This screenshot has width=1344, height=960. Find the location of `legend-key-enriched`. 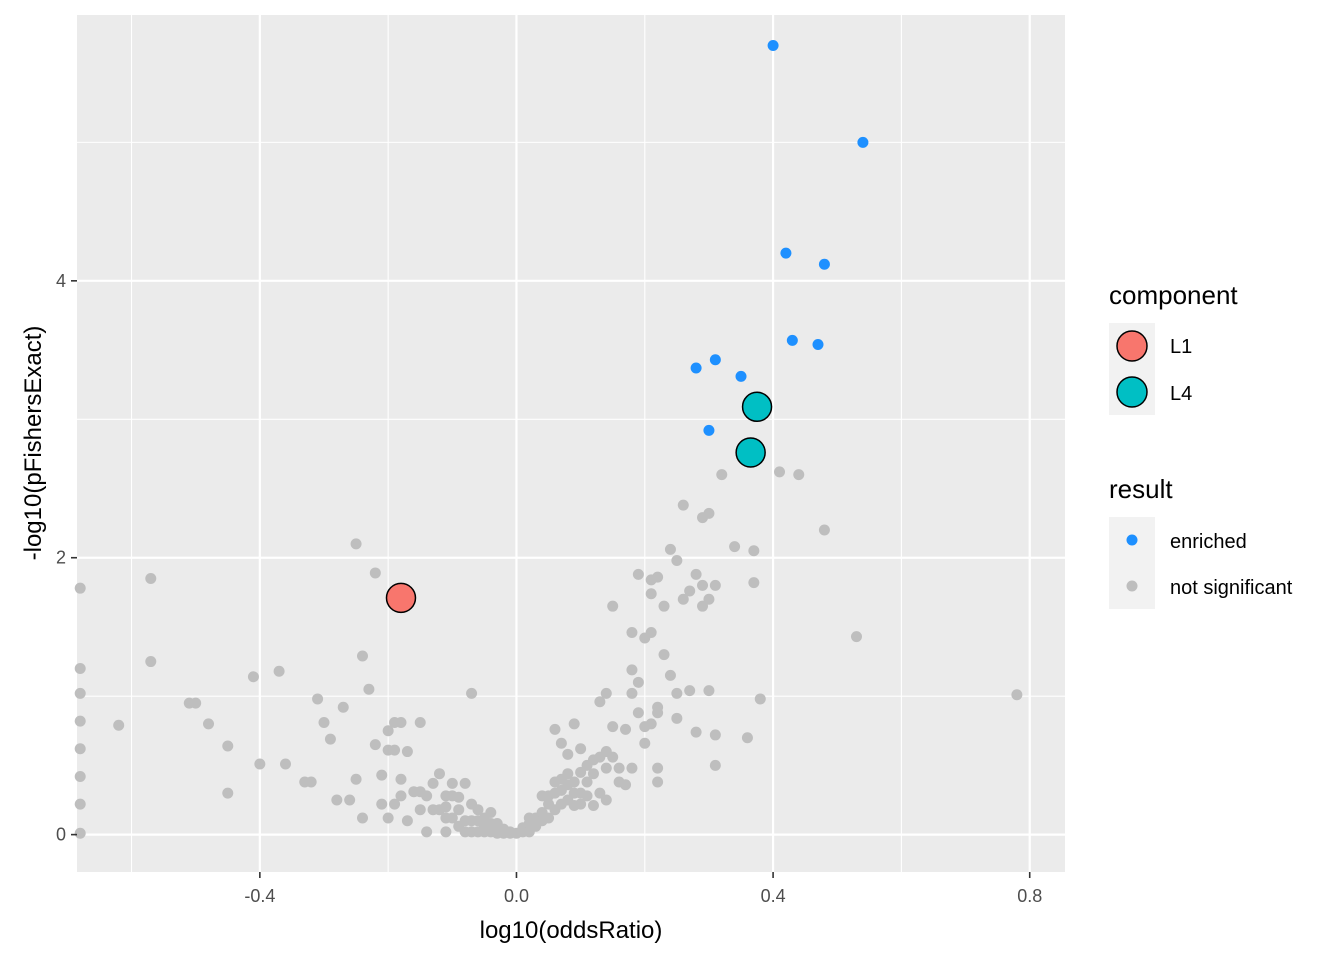

legend-key-enriched is located at coordinates (1132, 540).